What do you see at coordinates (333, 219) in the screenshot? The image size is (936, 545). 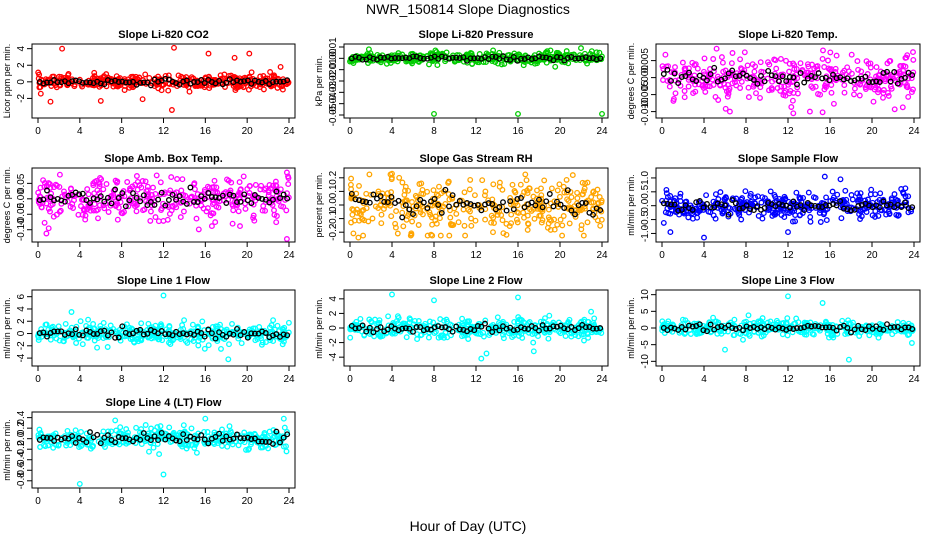 I see `y-tick-label: -0.1` at bounding box center [333, 219].